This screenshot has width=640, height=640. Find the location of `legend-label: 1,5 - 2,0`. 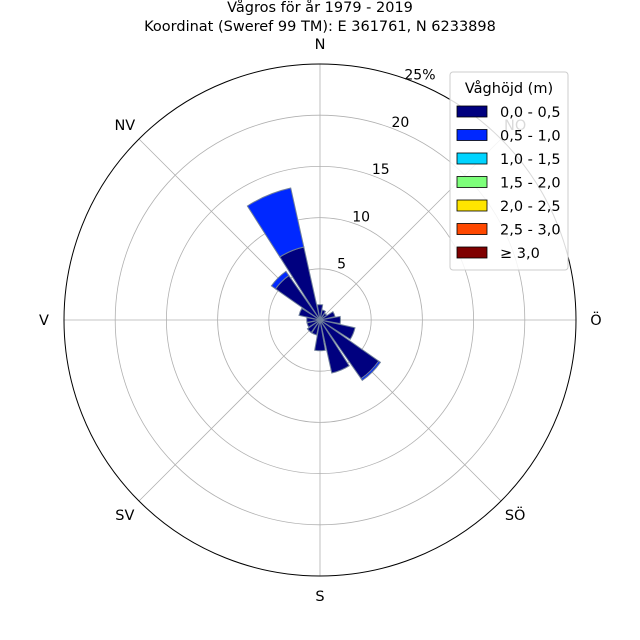

legend-label: 1,5 - 2,0 is located at coordinates (530, 184).